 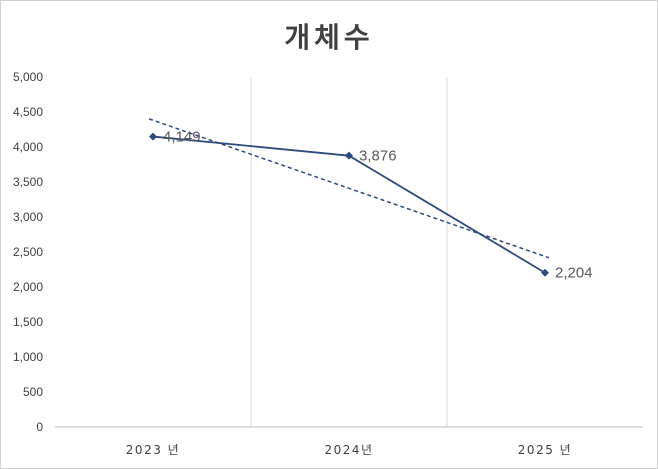 I want to click on data-label: 2,204, so click(x=574, y=273).